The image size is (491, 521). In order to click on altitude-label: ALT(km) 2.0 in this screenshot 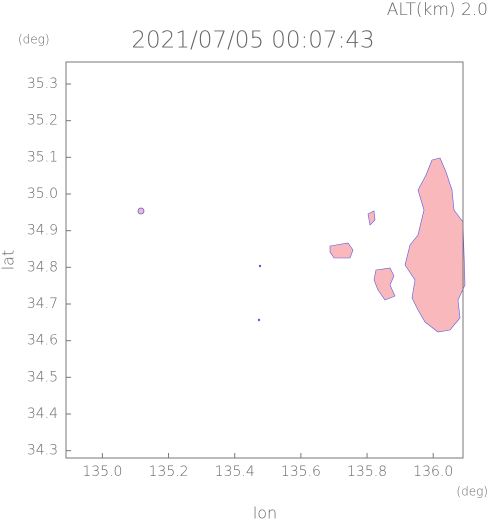, I will do `click(437, 10)`.